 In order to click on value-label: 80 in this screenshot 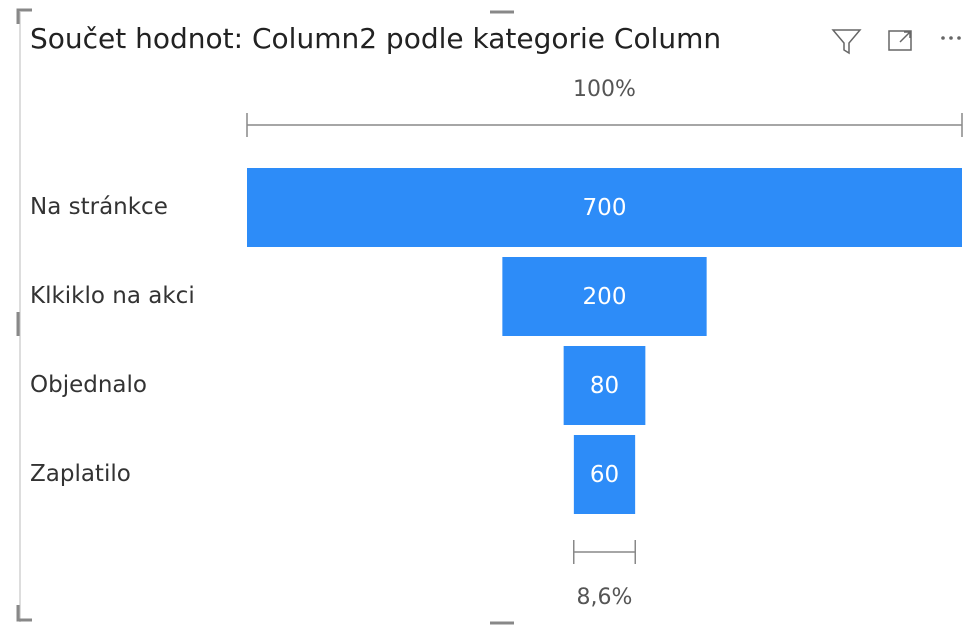, I will do `click(604, 386)`.